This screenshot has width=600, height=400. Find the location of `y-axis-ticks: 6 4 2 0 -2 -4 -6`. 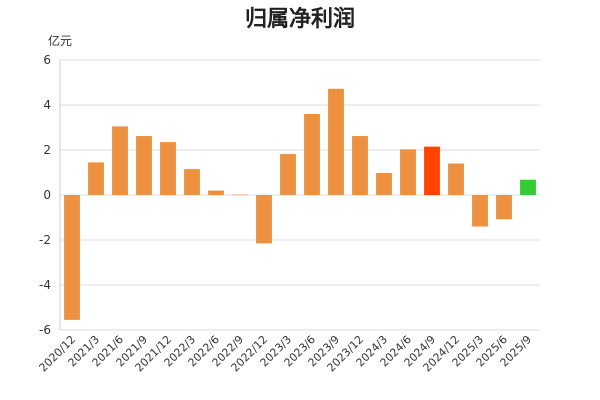

y-axis-ticks: 6 4 2 0 -2 -4 -6 is located at coordinates (45, 195).